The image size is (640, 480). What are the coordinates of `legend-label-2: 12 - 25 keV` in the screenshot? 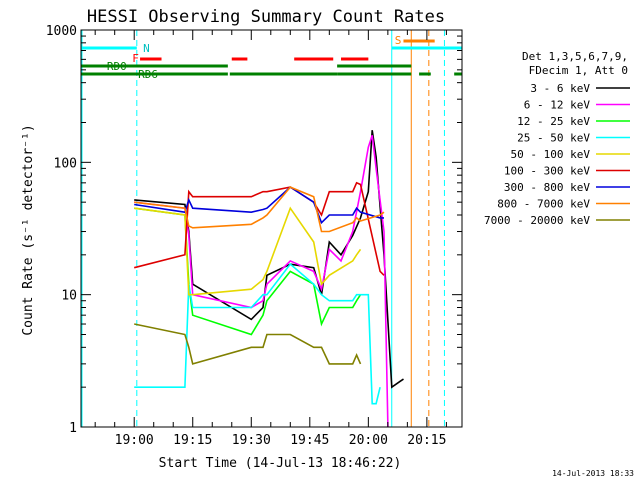 It's located at (553, 121).